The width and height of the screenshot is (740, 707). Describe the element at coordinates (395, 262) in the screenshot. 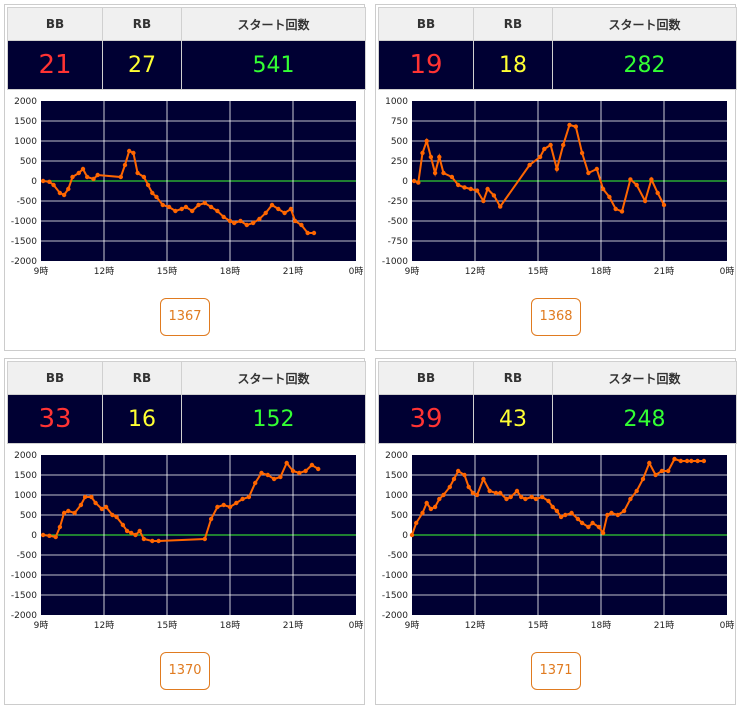

I see `y-tick-label: -1000` at that location.